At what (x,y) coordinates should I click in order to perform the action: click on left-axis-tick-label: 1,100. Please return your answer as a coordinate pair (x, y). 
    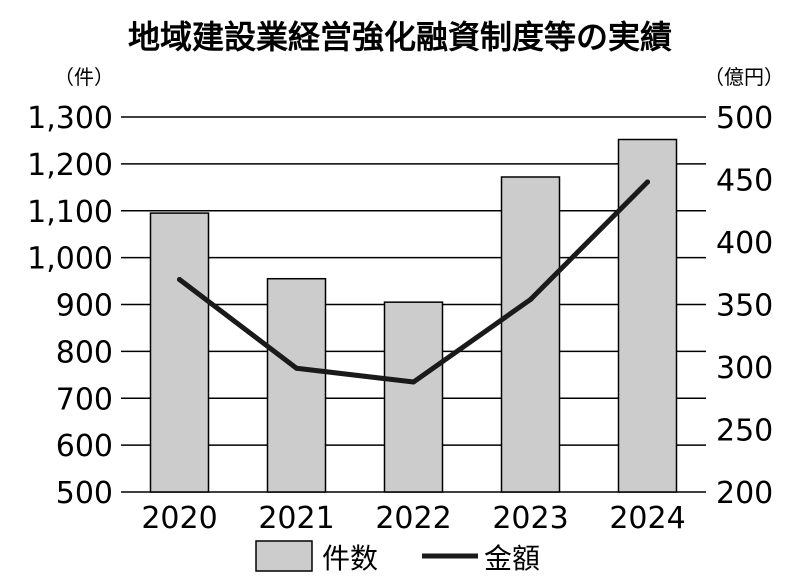
    Looking at the image, I should click on (70, 212).